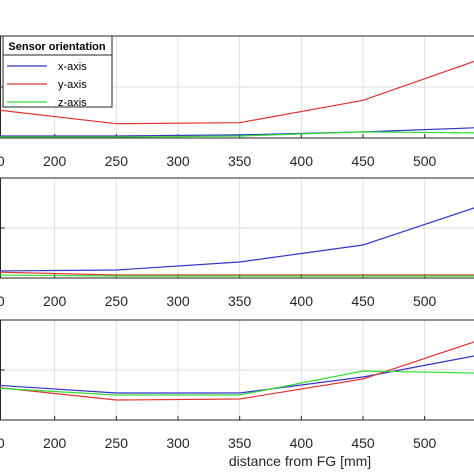  What do you see at coordinates (240, 443) in the screenshot?
I see `panel-3-xtick-label-4: 350` at bounding box center [240, 443].